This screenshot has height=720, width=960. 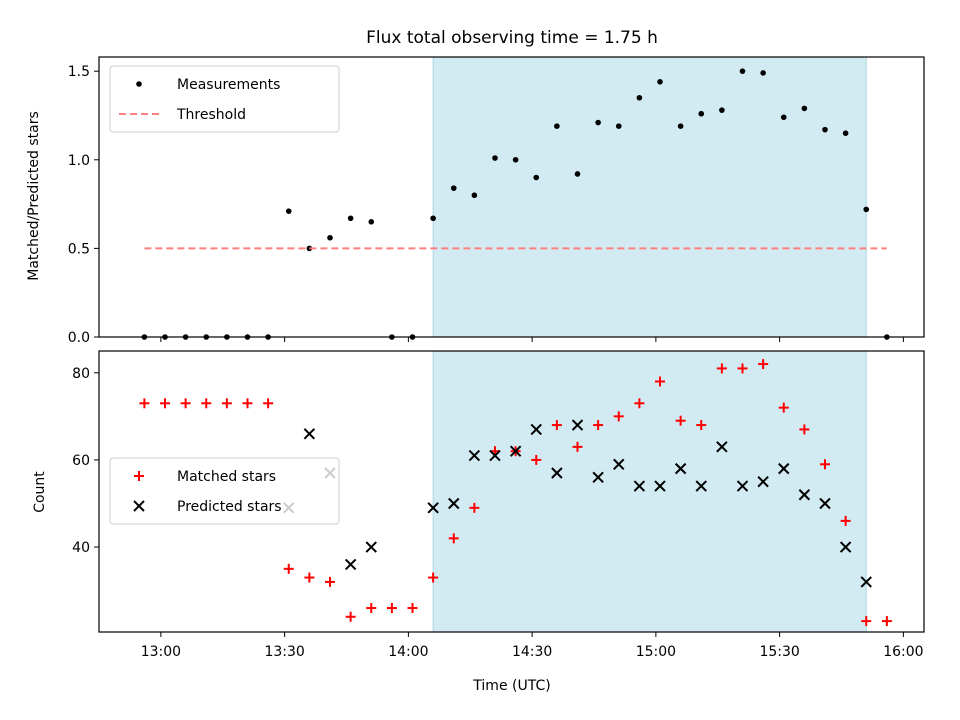 What do you see at coordinates (161, 652) in the screenshot?
I see `x-tick-label: 13:00` at bounding box center [161, 652].